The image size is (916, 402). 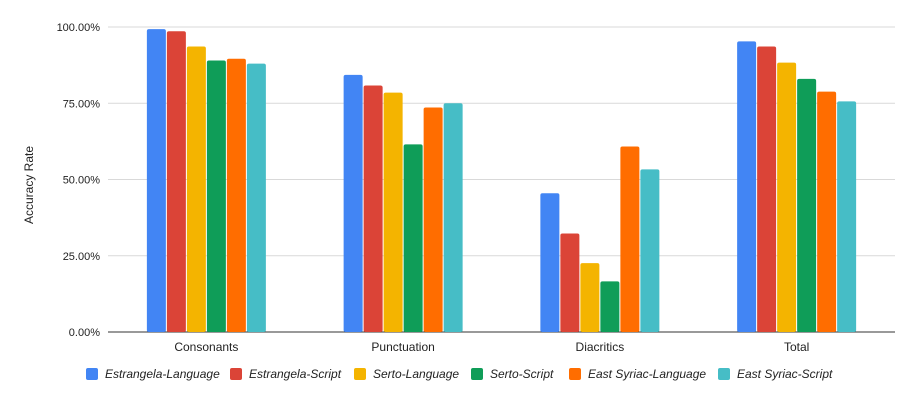 I want to click on legend-label: Estrangela-Language, so click(x=162, y=374).